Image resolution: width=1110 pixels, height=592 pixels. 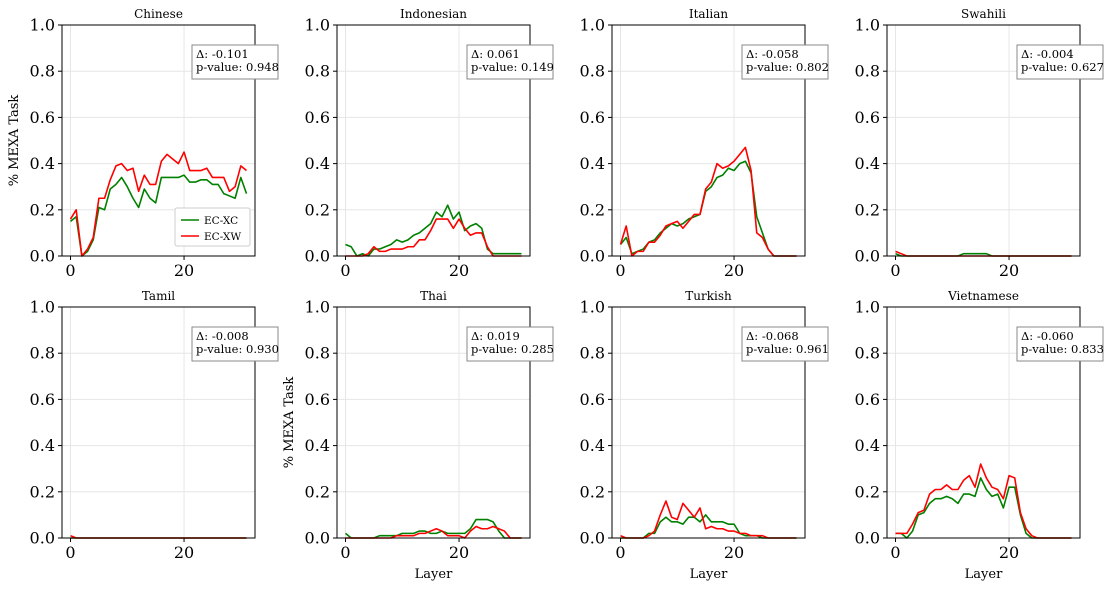 I want to click on panel-title: Indonesian, so click(x=433, y=14).